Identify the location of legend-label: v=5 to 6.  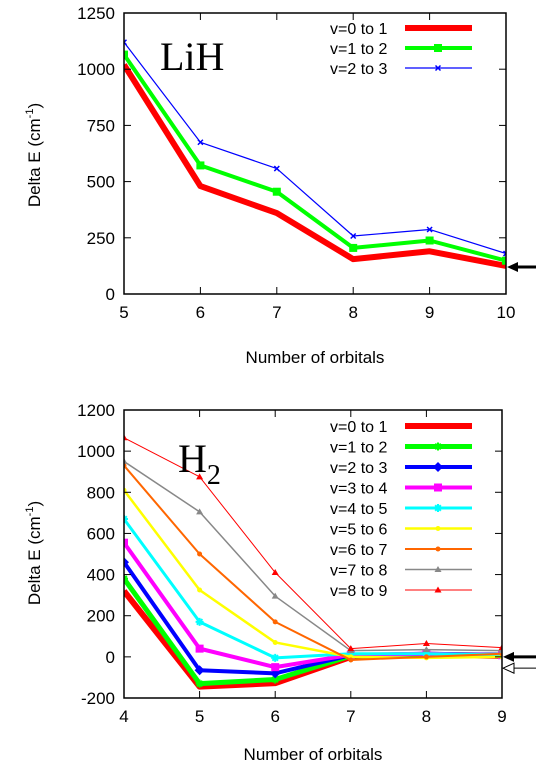
(358, 530).